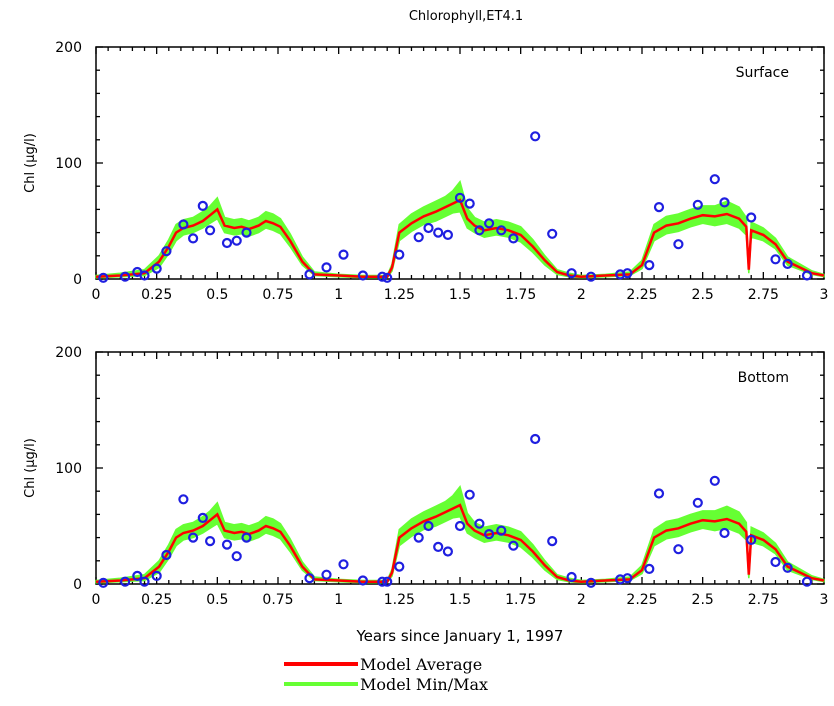 The height and width of the screenshot is (706, 834). I want to click on y-tick-label: 200, so click(68, 48).